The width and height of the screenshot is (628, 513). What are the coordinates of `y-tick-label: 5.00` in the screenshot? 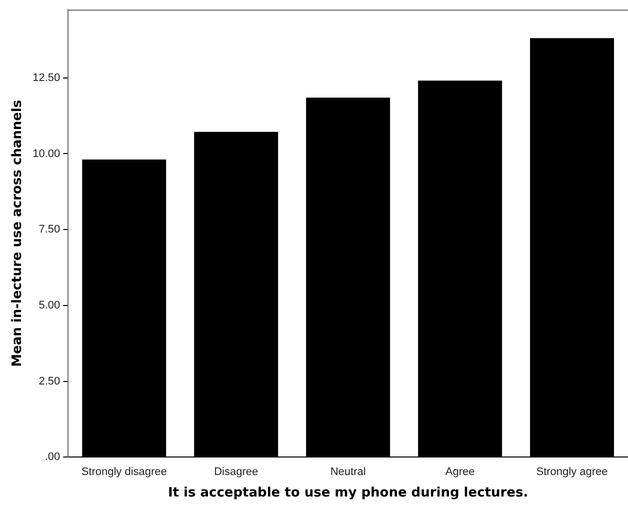 It's located at (49, 306).